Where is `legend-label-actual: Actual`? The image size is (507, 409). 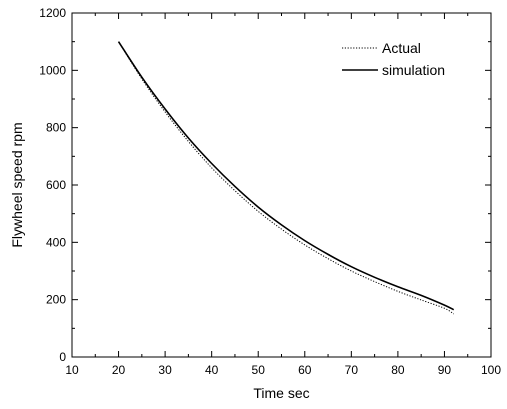
legend-label-actual: Actual is located at coordinates (401, 48).